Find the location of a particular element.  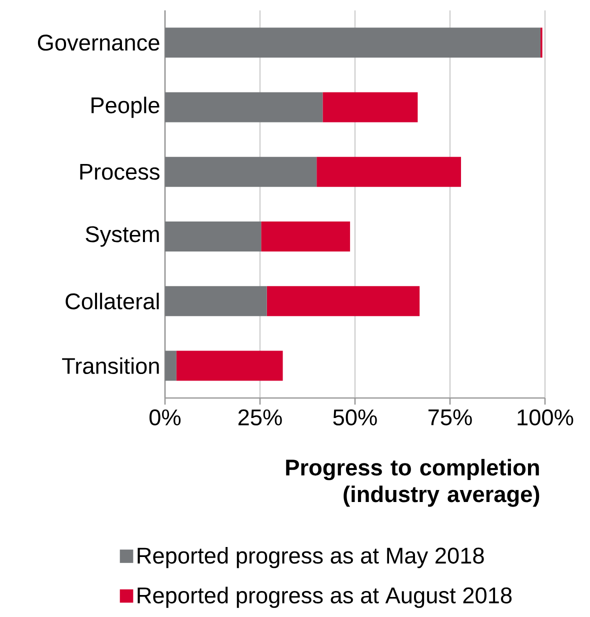

y-tick-label: Collateral is located at coordinates (112, 301).